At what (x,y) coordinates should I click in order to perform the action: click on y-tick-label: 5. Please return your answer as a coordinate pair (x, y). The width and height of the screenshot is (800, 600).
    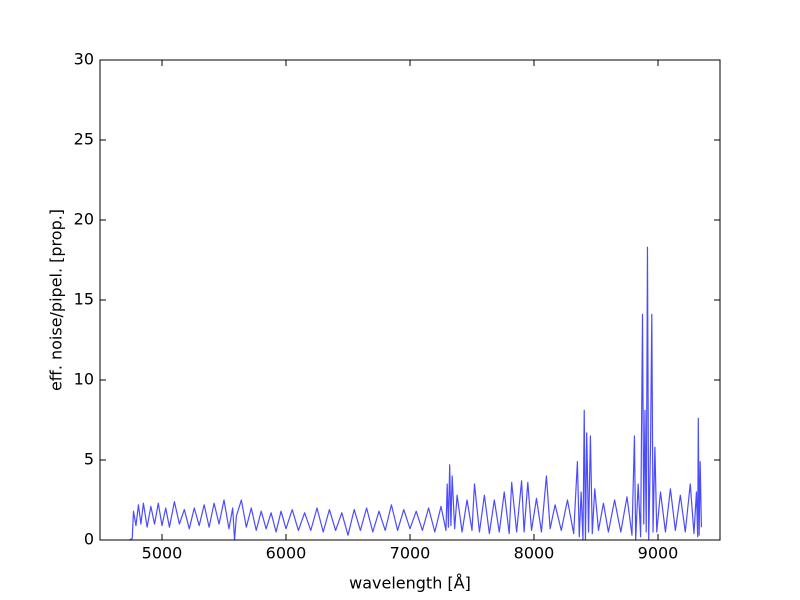
    Looking at the image, I should click on (89, 459).